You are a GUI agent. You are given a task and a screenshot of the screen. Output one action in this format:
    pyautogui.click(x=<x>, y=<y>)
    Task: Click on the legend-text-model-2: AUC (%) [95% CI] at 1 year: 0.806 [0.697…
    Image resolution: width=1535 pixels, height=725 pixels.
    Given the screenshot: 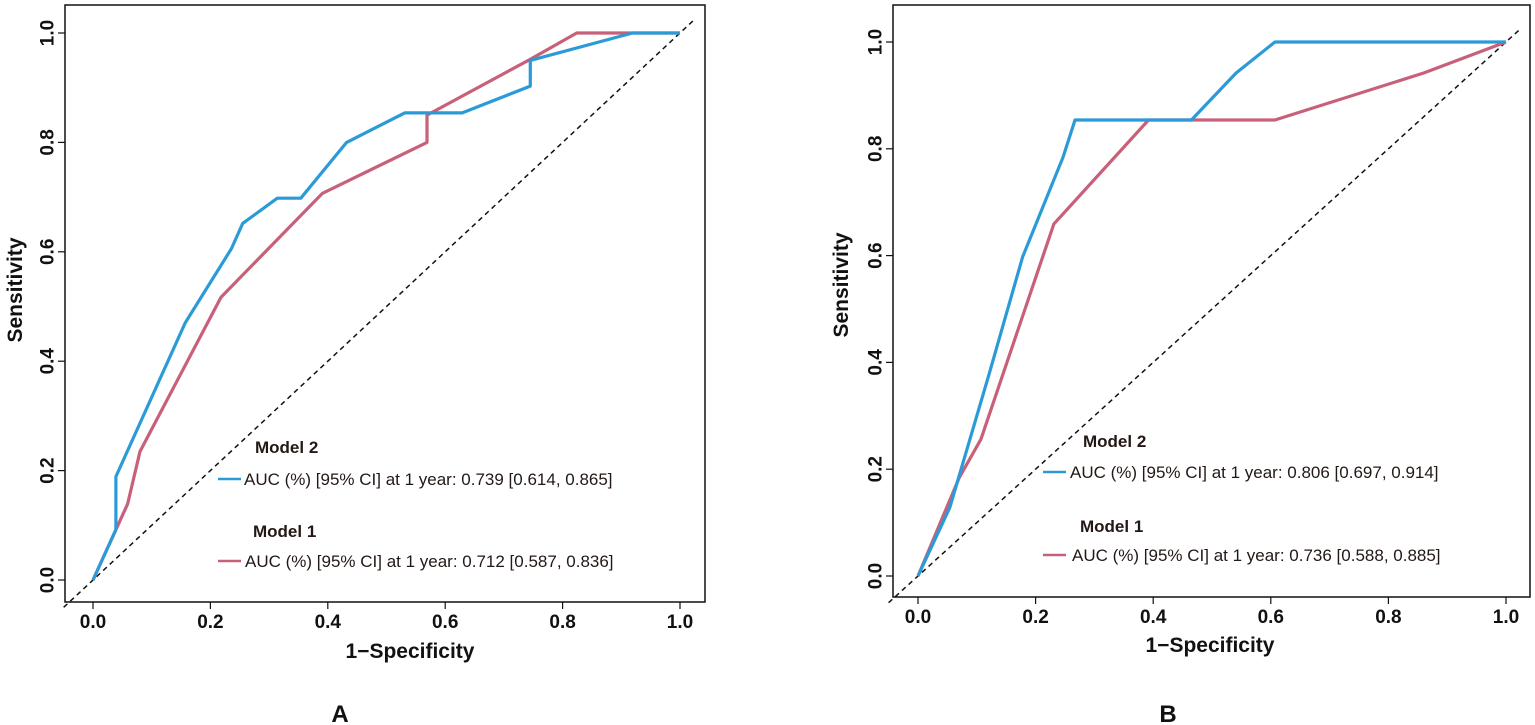 What is the action you would take?
    pyautogui.click(x=1254, y=472)
    